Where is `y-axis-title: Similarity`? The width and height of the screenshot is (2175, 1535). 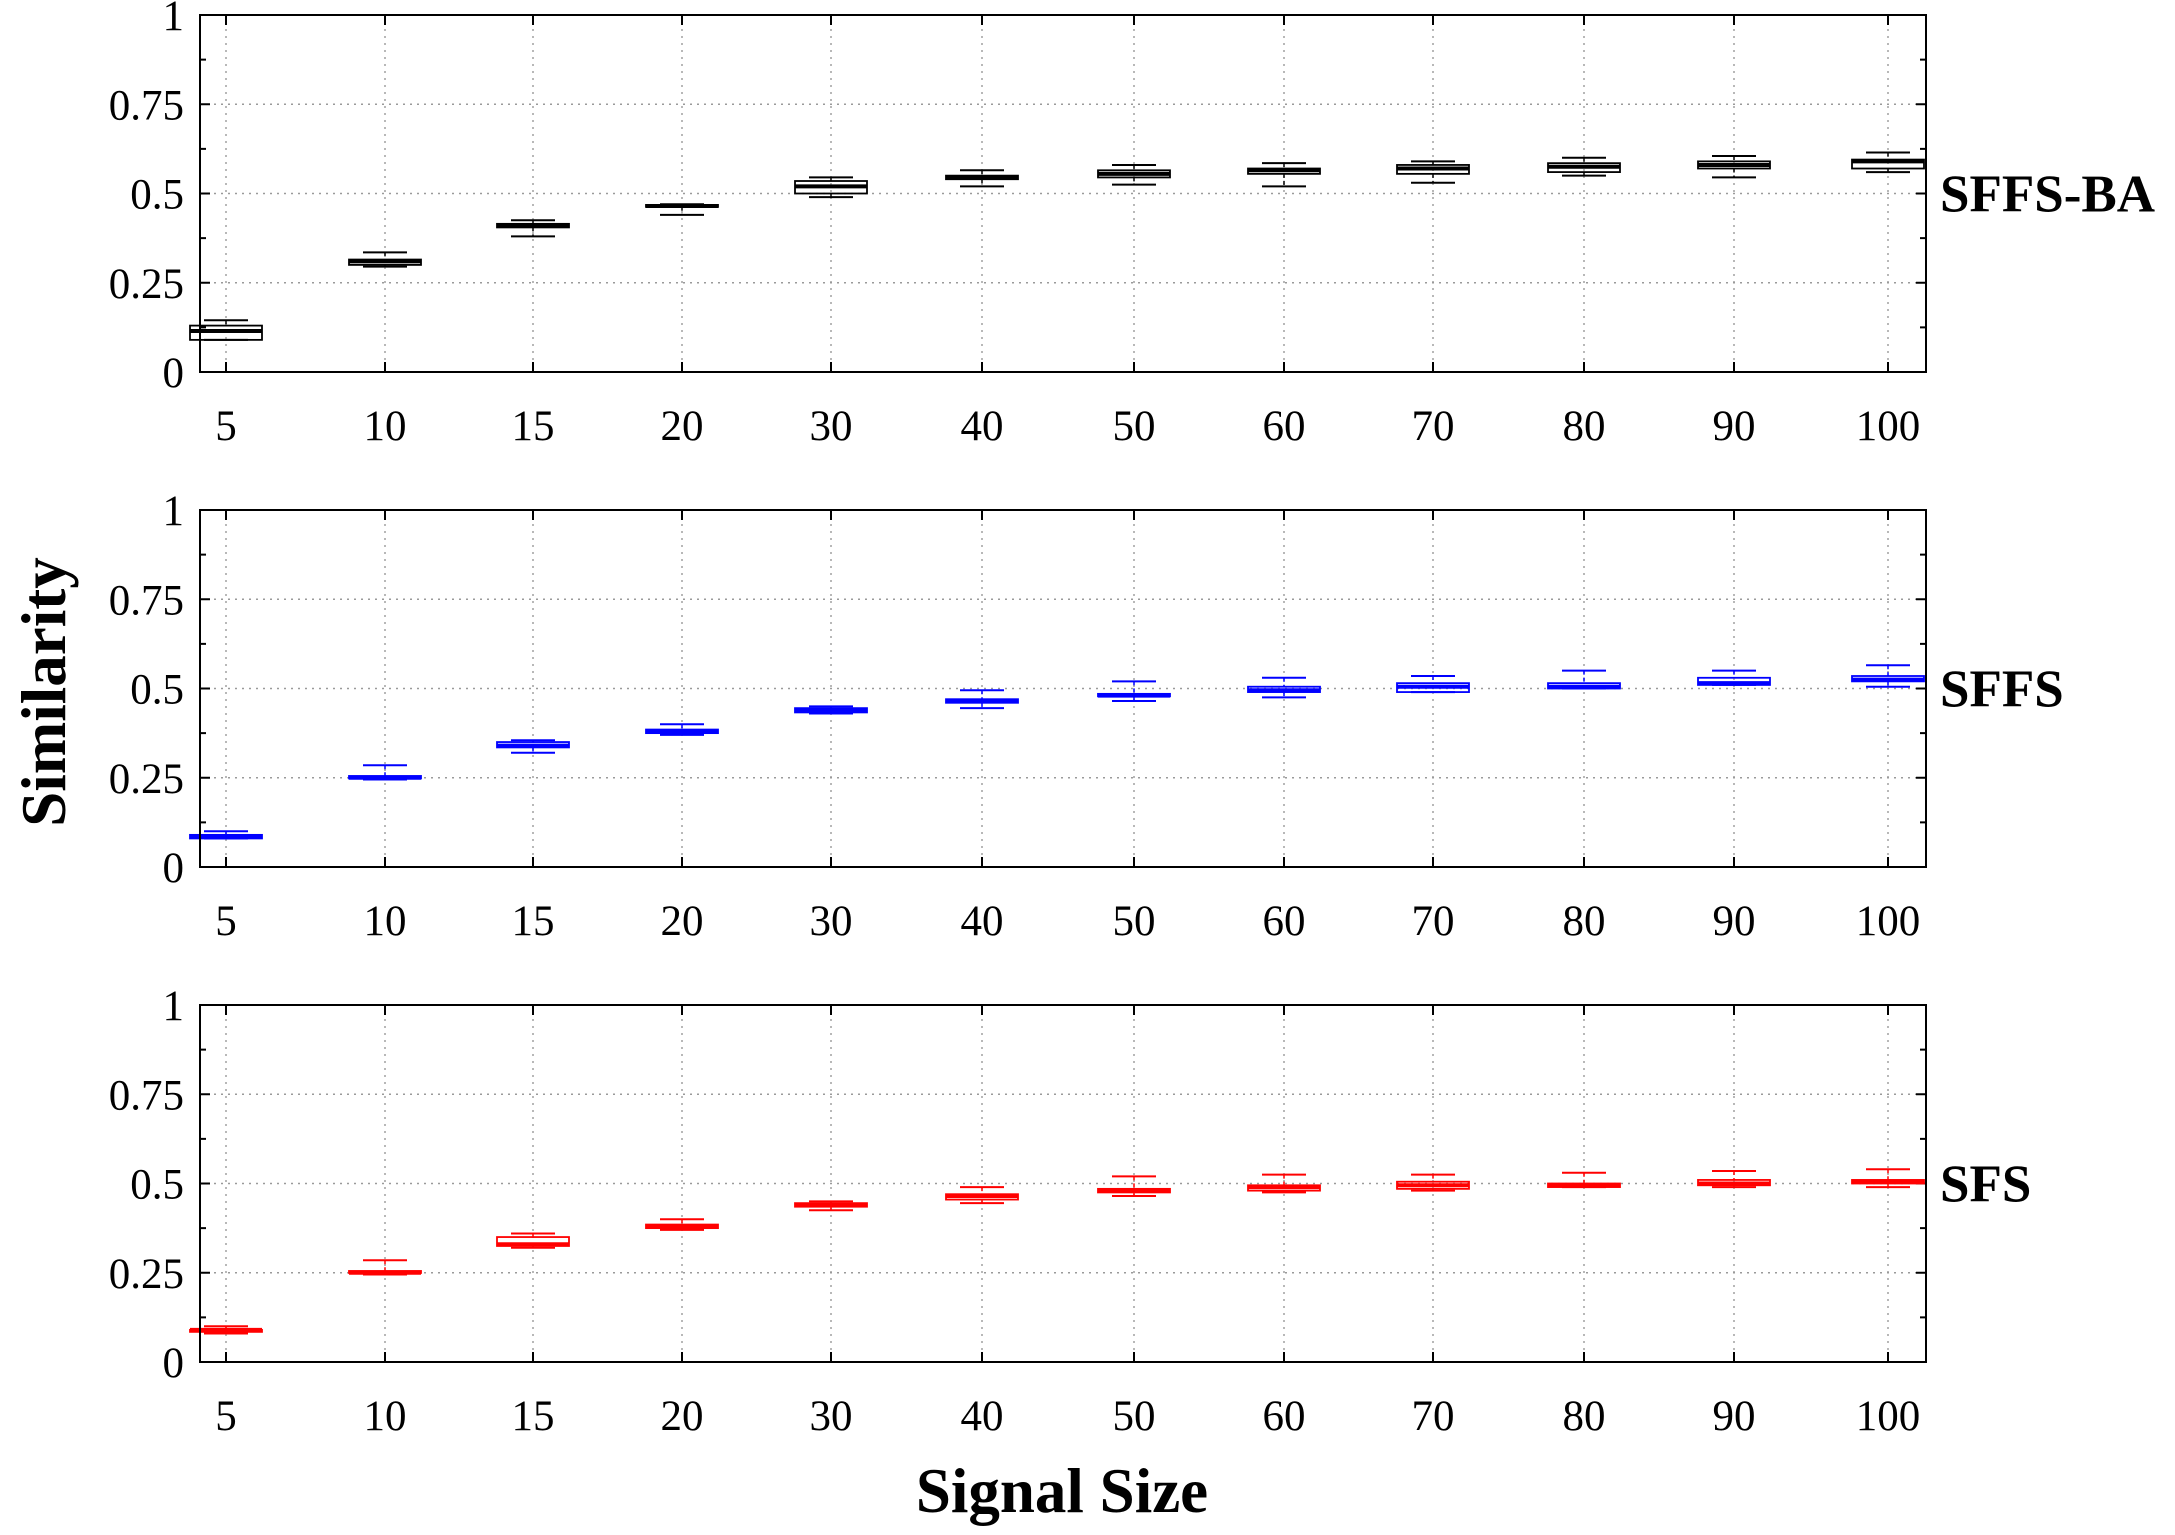
y-axis-title: Similarity is located at coordinates (44, 691).